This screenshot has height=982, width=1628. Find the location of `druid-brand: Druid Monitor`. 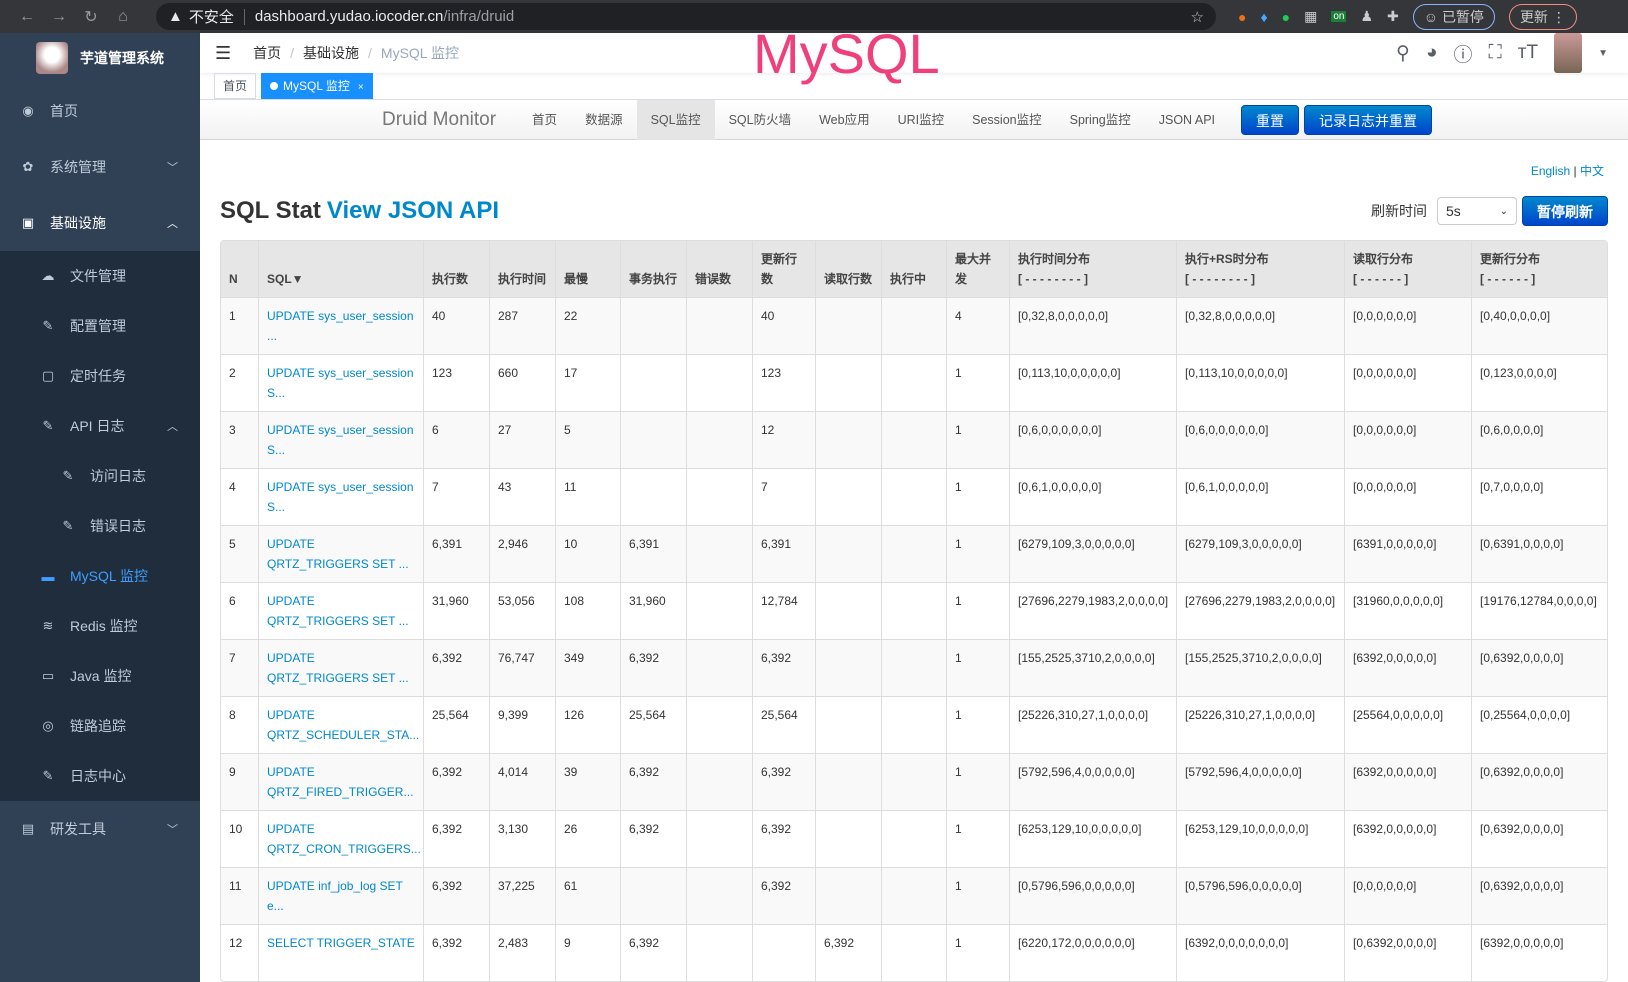

druid-brand: Druid Monitor is located at coordinates (439, 119).